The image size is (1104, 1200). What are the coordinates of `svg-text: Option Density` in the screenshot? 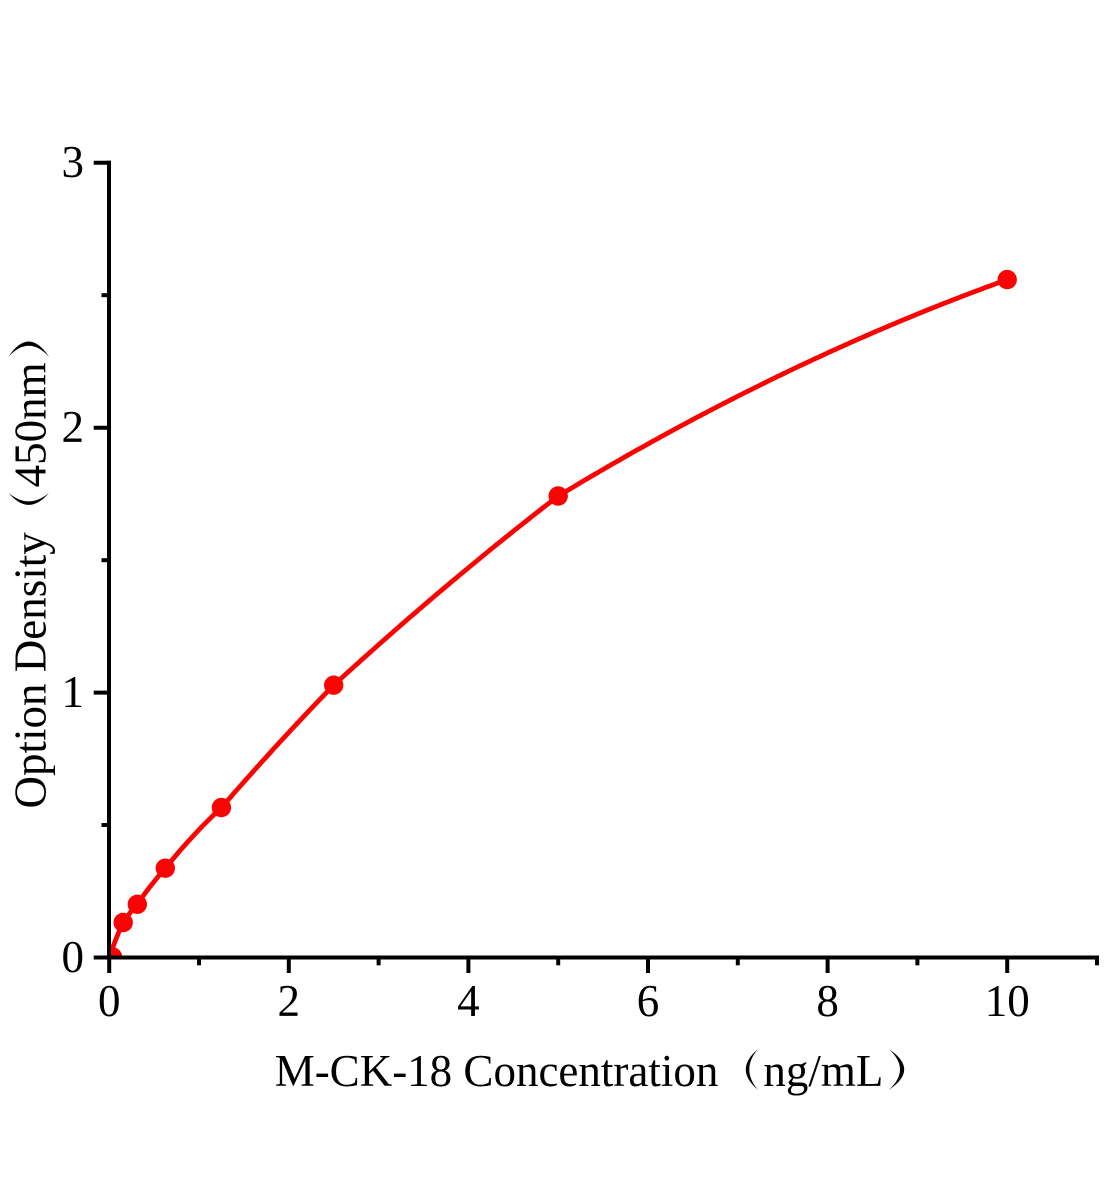 It's located at (31, 670).